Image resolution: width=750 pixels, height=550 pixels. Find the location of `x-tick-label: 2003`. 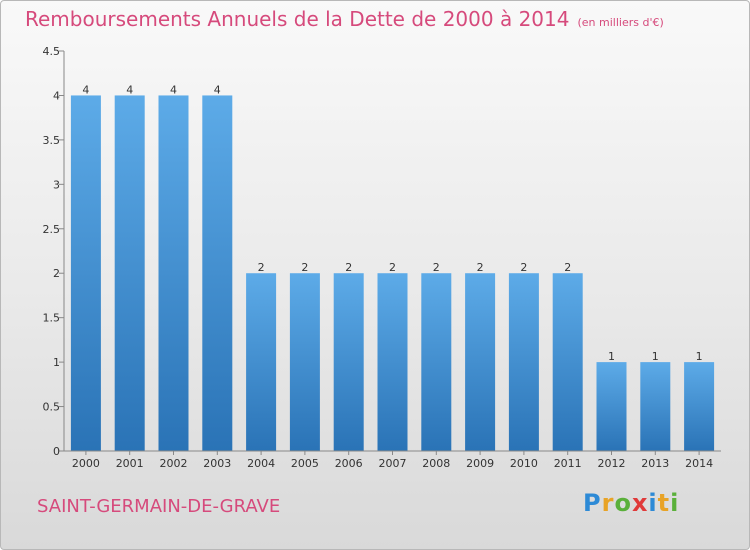

x-tick-label: 2003 is located at coordinates (217, 463).